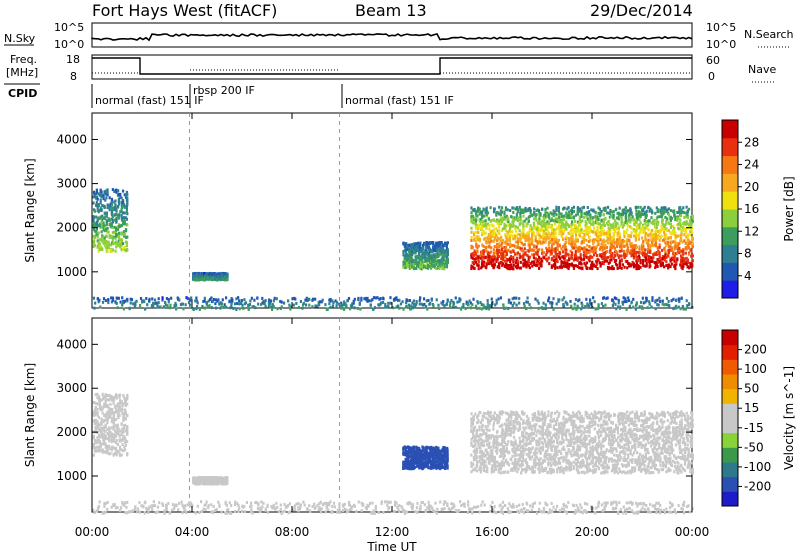  I want to click on cpid-segment-3: normal (fast) 151 IF, so click(399, 100).